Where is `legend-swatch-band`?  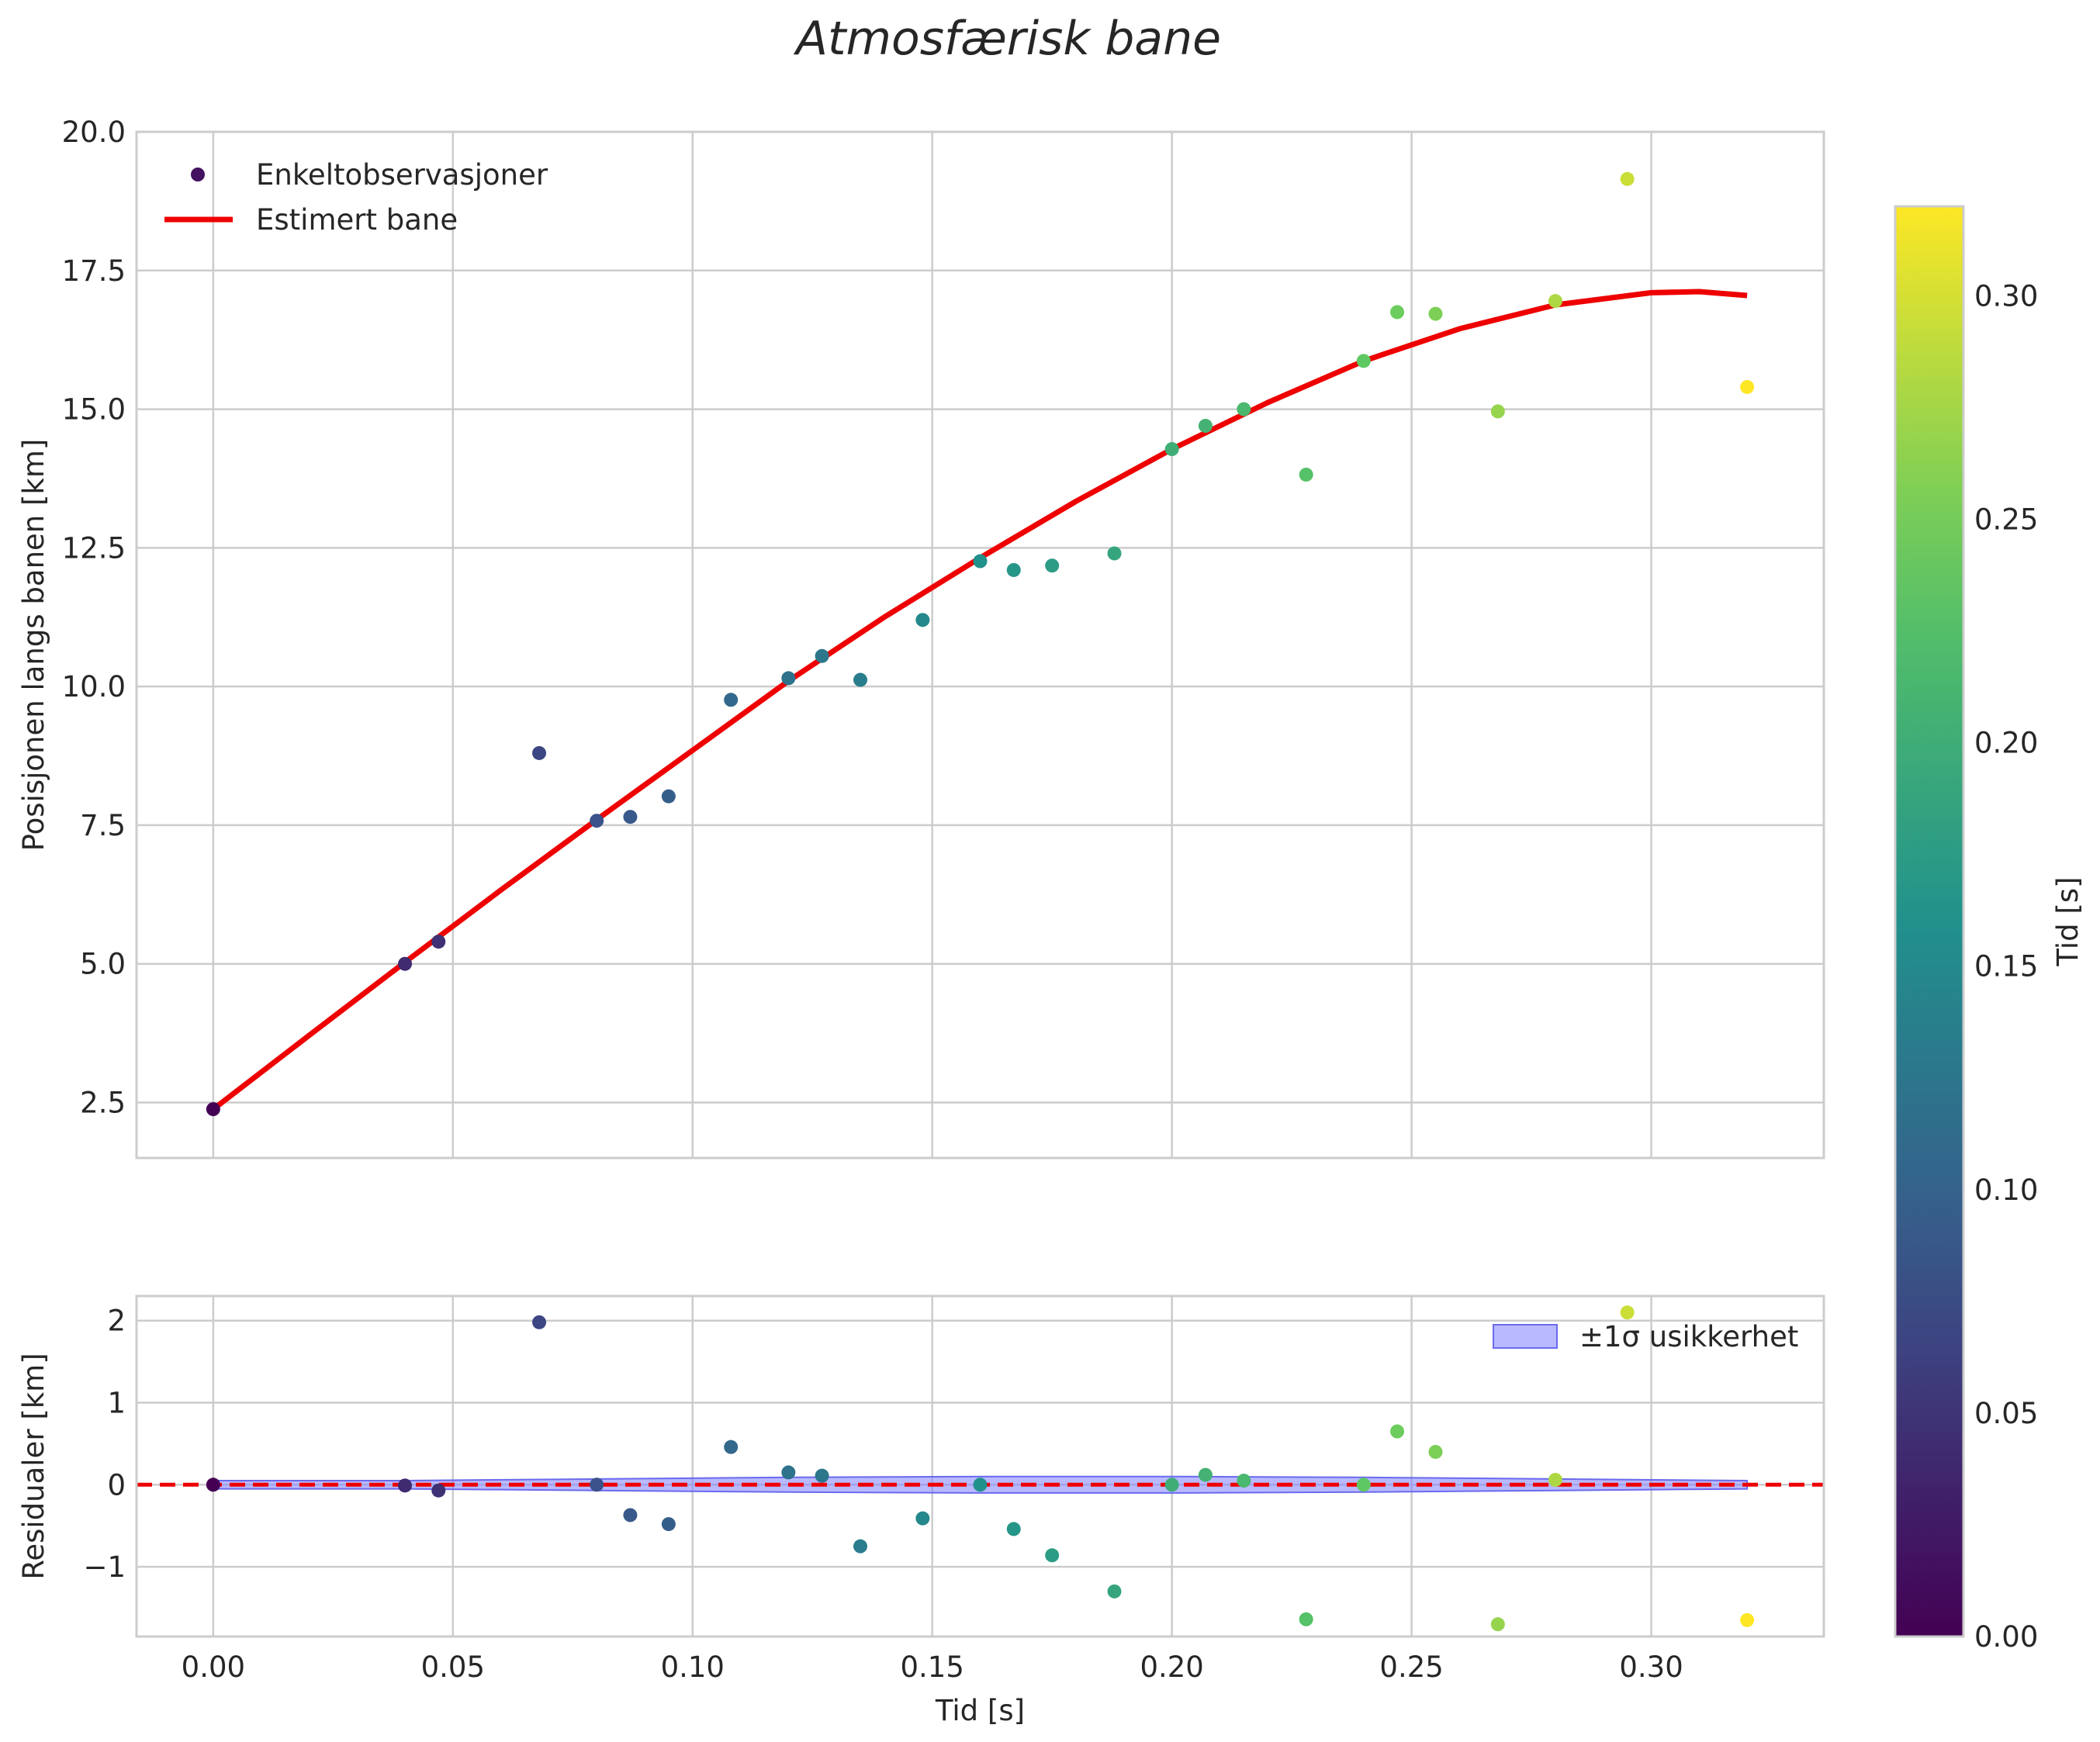
legend-swatch-band is located at coordinates (1525, 1336).